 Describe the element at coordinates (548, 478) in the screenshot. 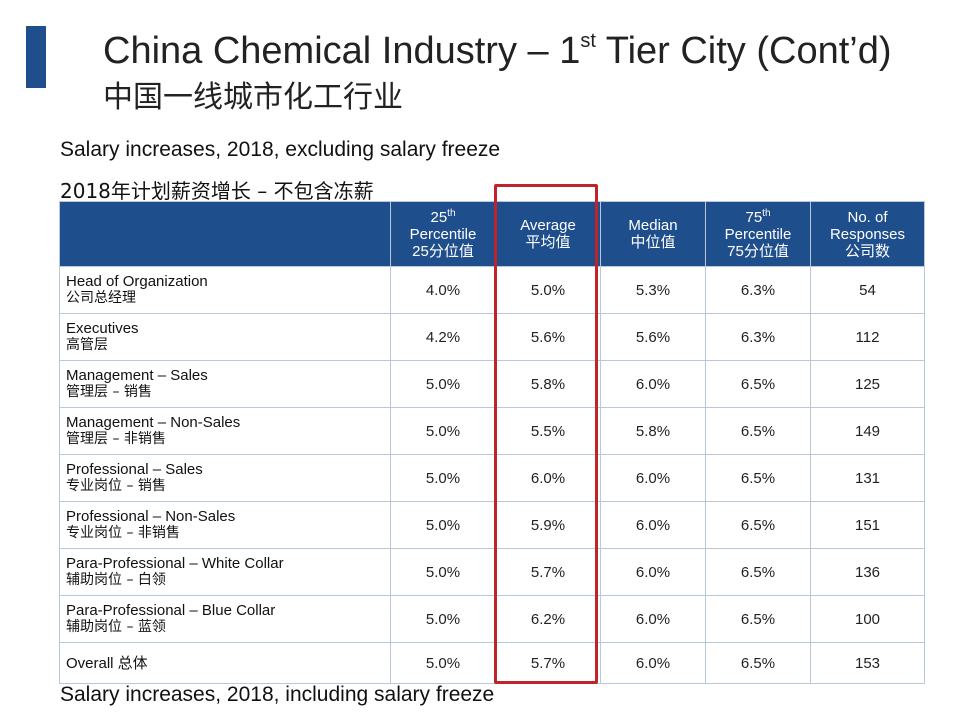

I see `average-cell: 6.0%` at that location.